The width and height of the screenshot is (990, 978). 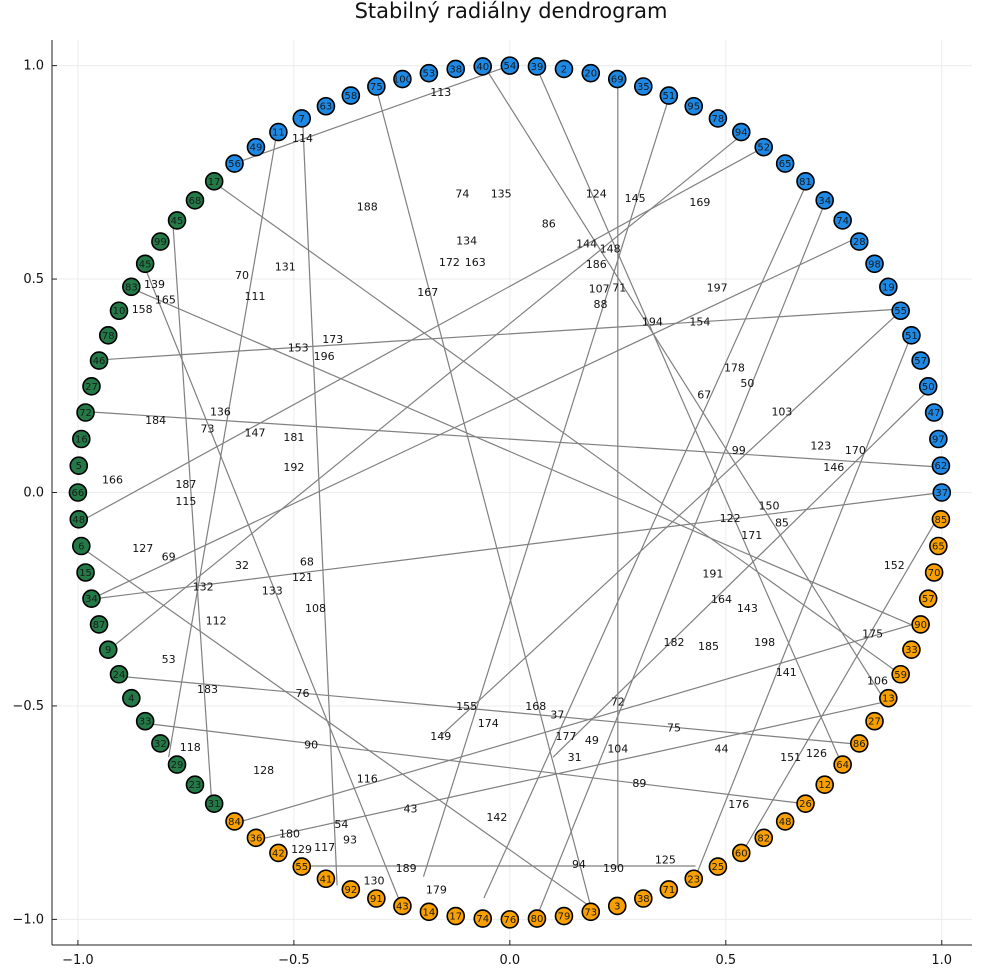 I want to click on leaf-label: 16, so click(x=81, y=439).